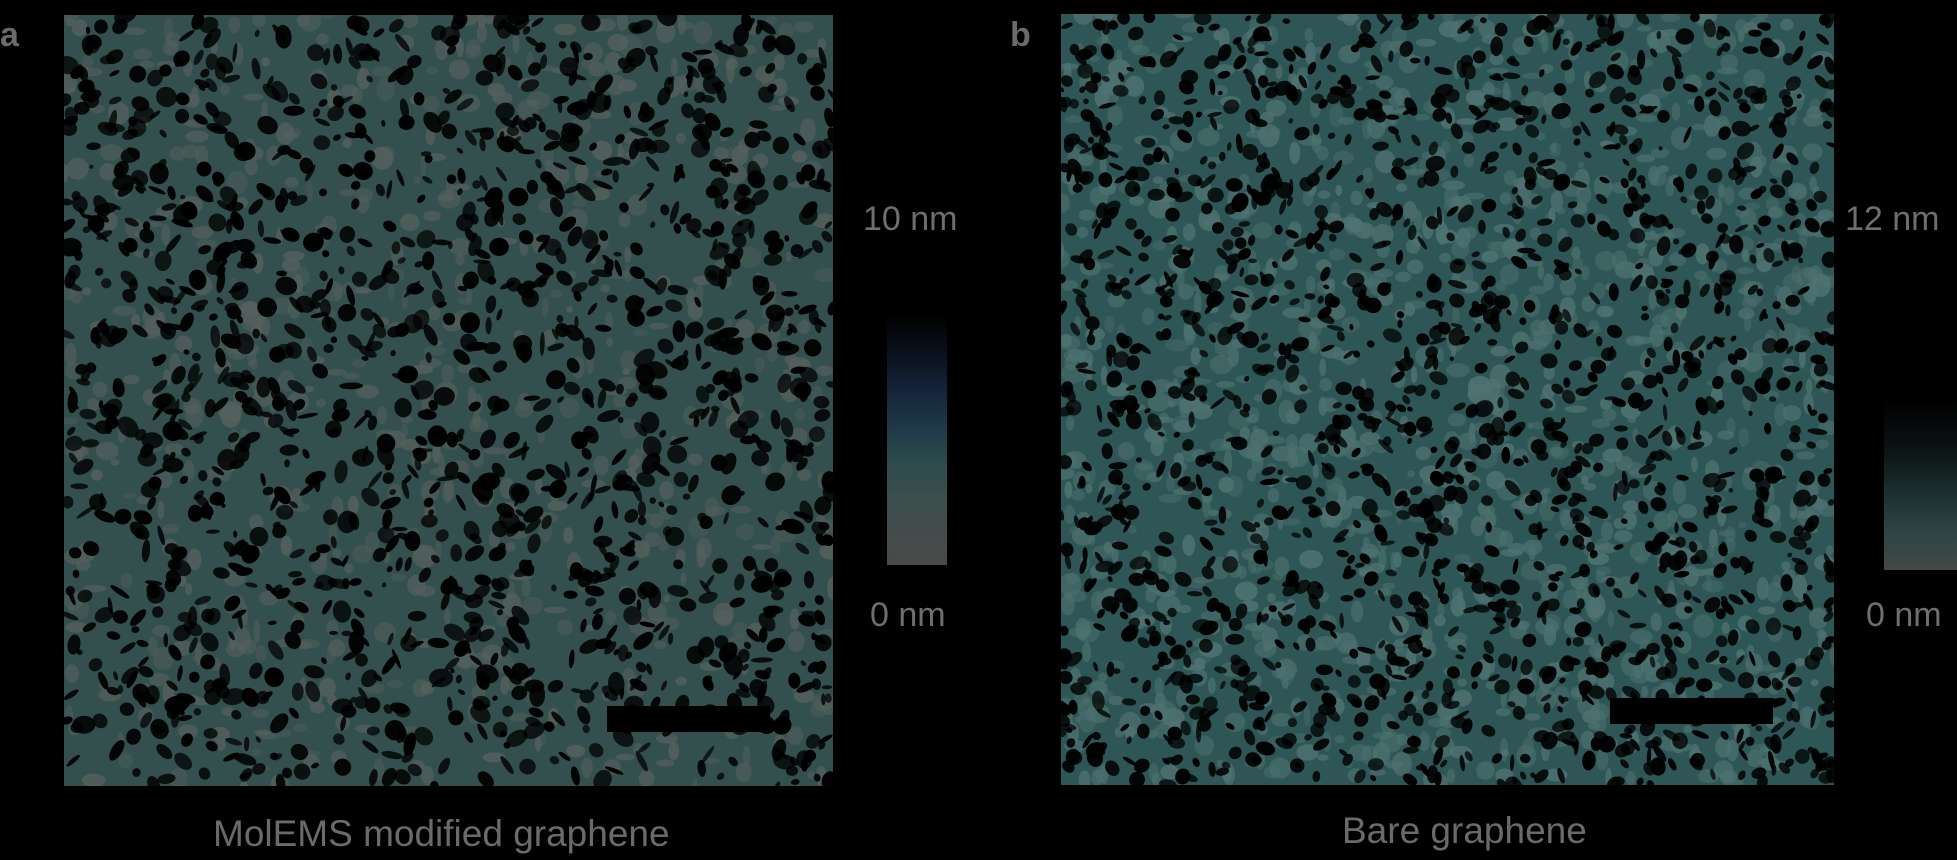 The height and width of the screenshot is (860, 1957). I want to click on colorbar-b, so click(1920, 485).